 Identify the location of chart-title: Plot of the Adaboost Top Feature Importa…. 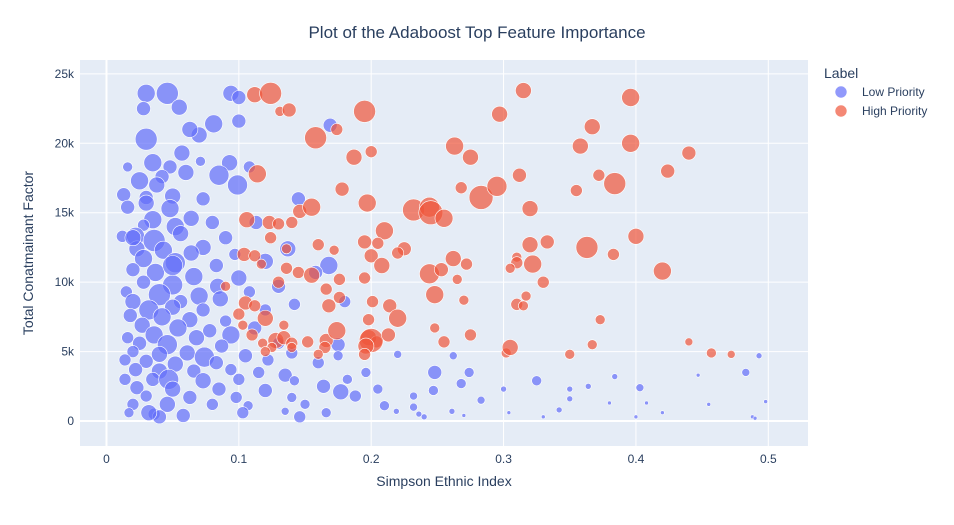
(476, 32).